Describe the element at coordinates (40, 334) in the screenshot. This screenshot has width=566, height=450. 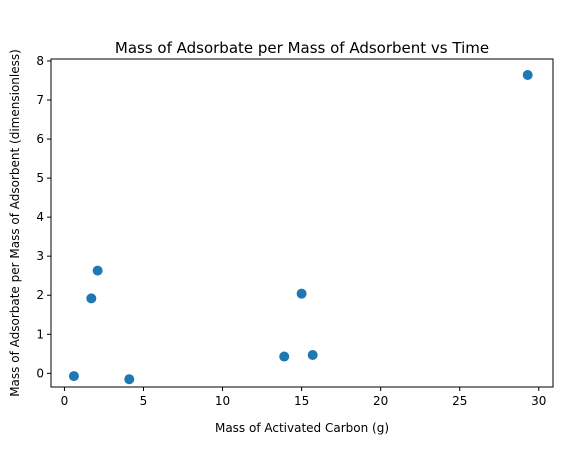
I see `y-tick-label: 1` at that location.